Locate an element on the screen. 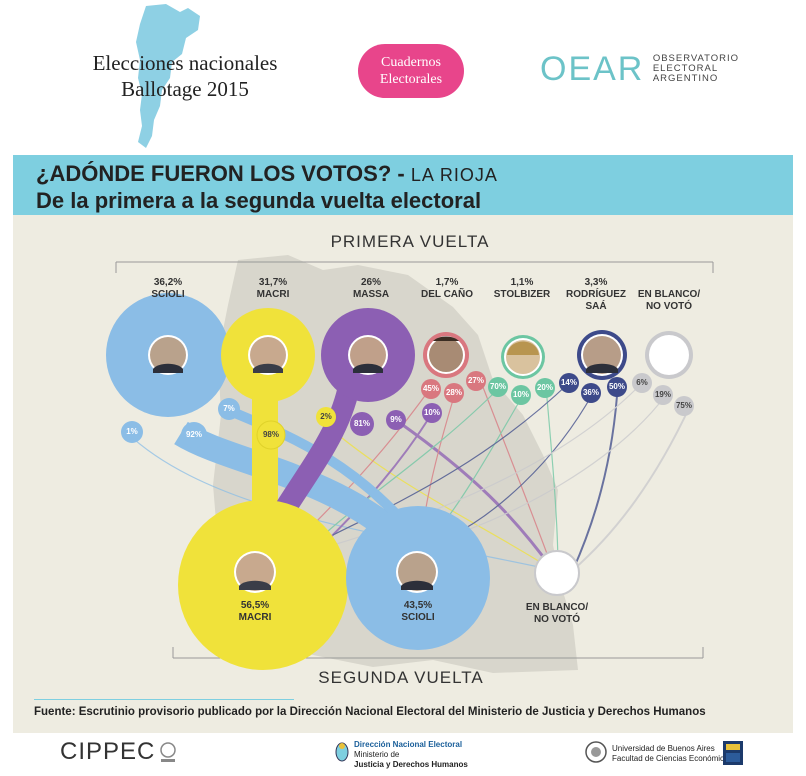  transfer-pct: 36% is located at coordinates (590, 392).